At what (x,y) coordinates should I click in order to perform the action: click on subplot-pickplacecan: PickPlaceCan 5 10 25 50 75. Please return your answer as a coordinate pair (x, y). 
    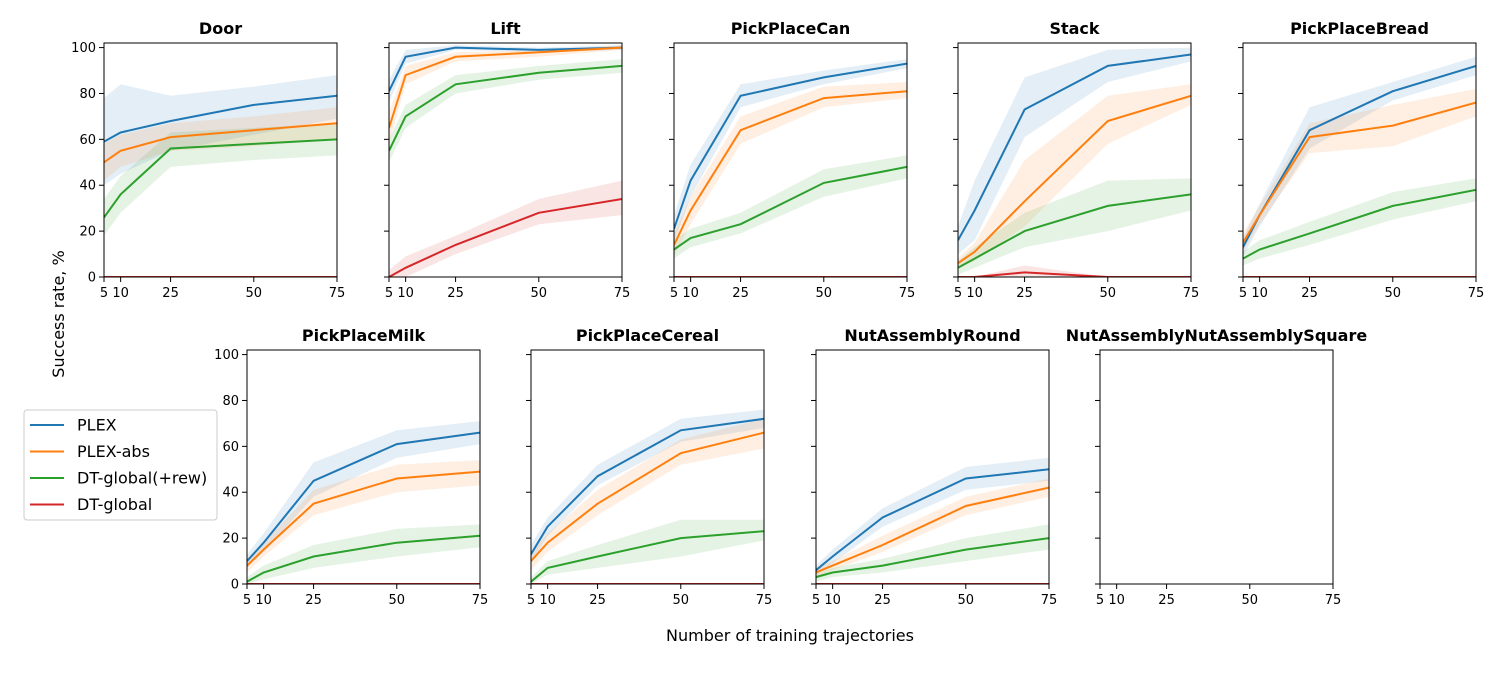
    Looking at the image, I should click on (792, 160).